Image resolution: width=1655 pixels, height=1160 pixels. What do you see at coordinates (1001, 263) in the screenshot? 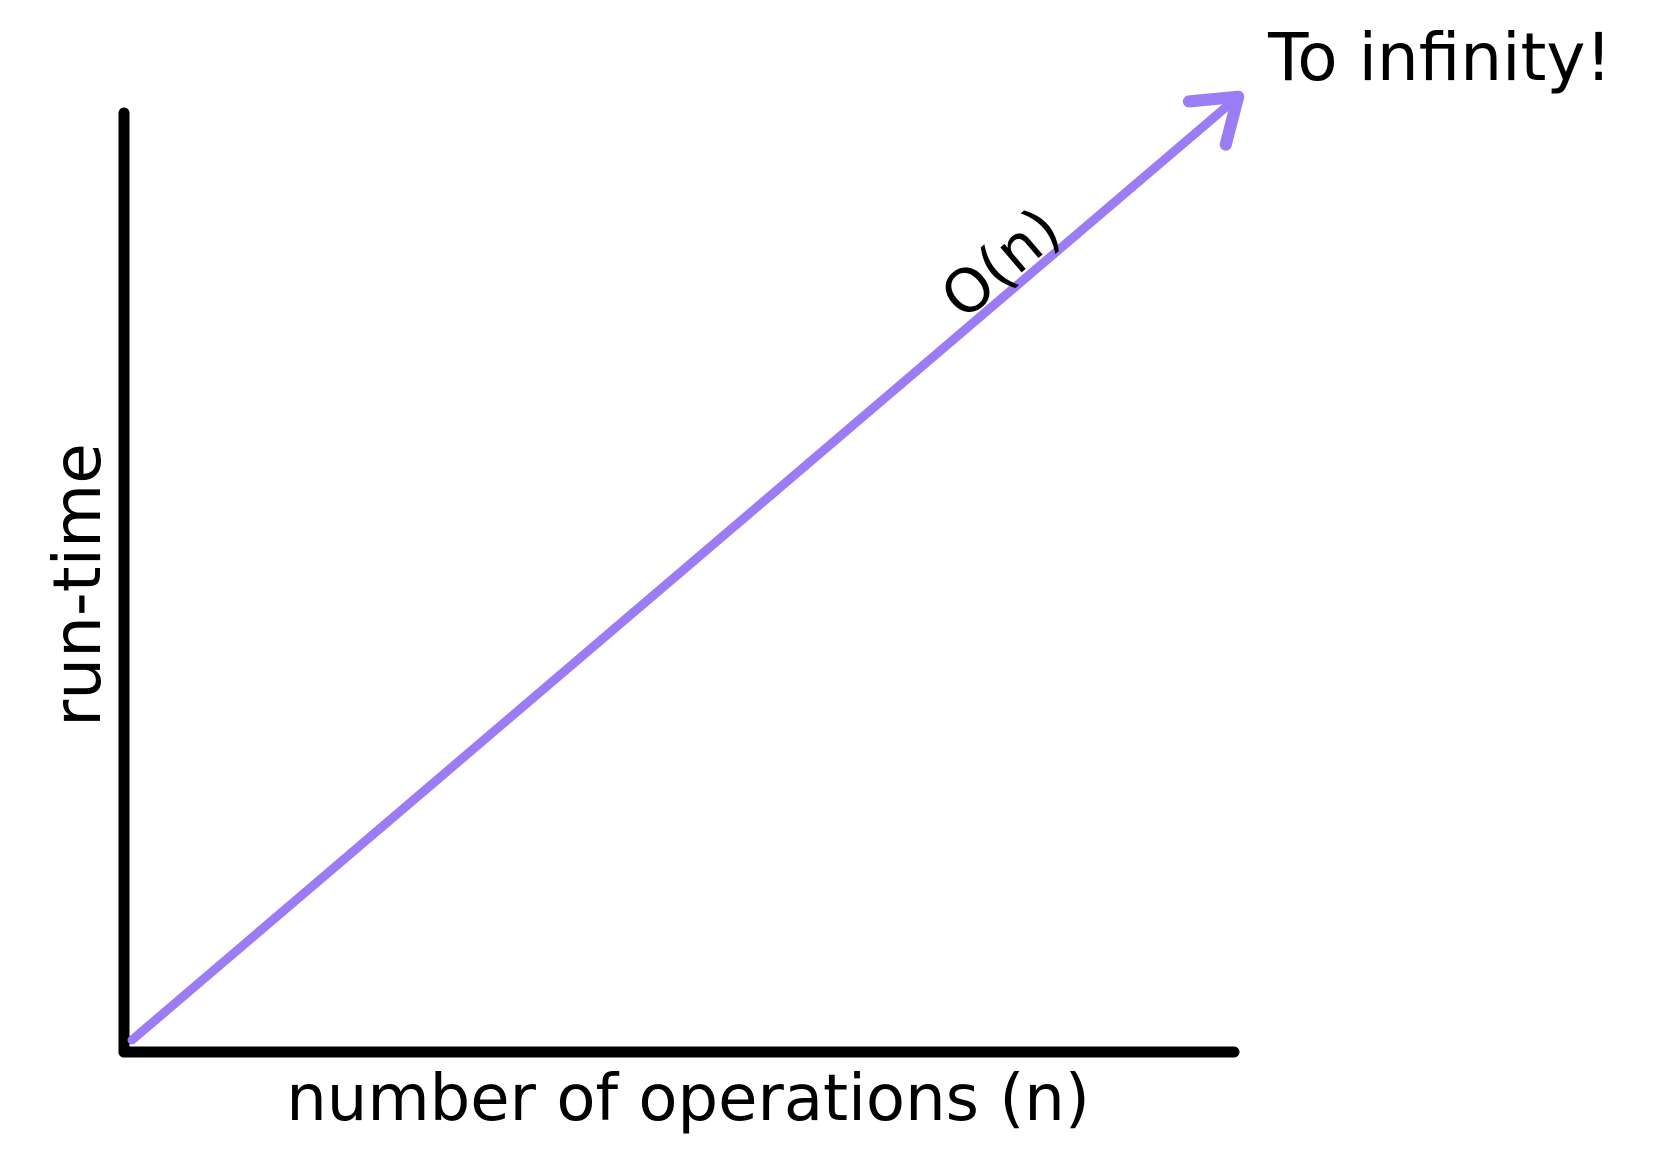
I see `series-label: O(n)` at bounding box center [1001, 263].